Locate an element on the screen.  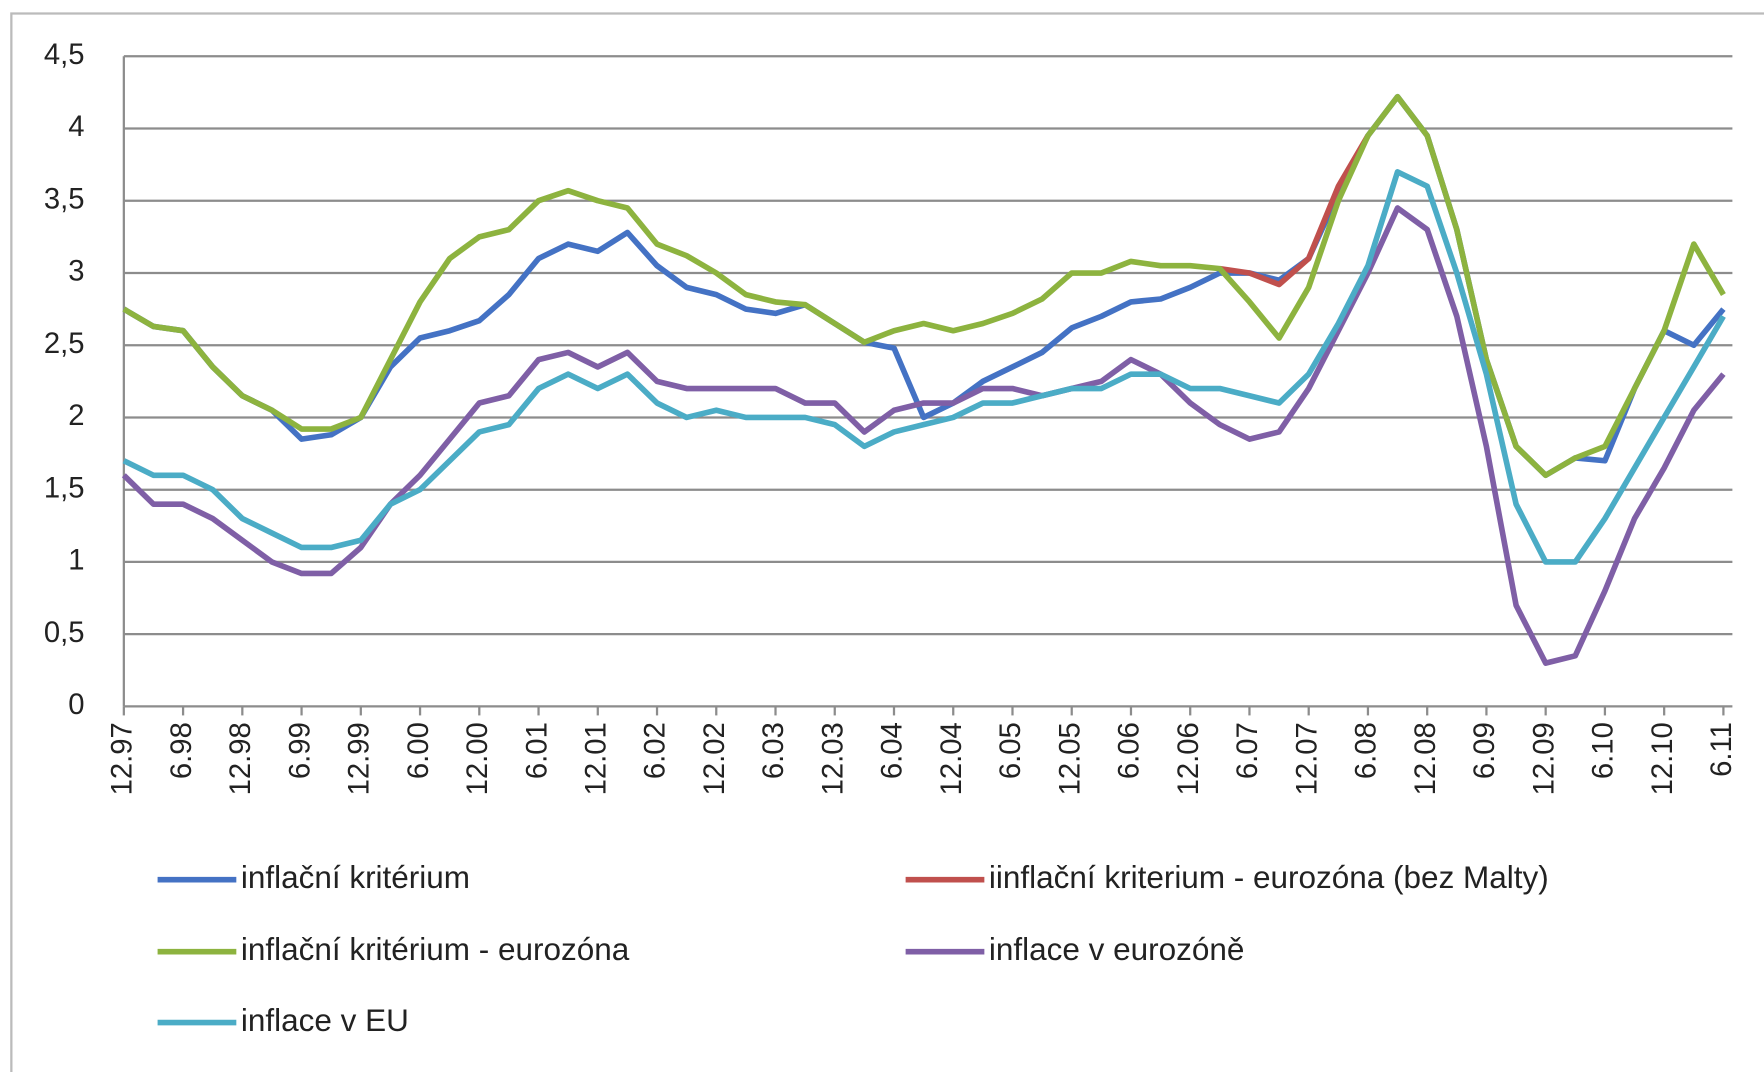
x-tick-label: 12.03 is located at coordinates (833, 758).